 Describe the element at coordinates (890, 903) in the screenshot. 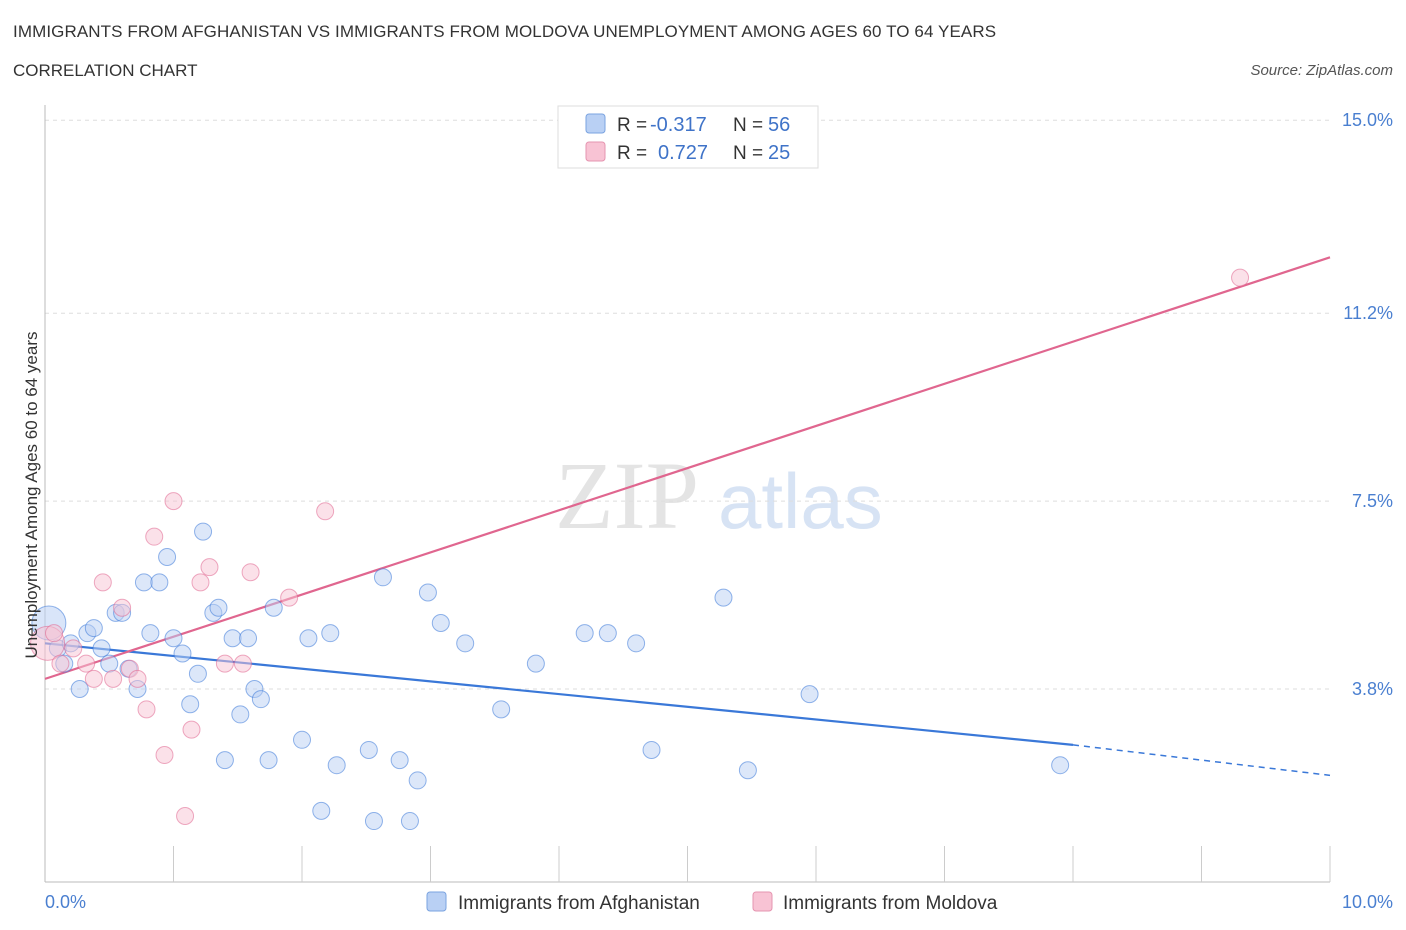

I see `bottom-legend-label-moldova: Immigrants from Moldova` at that location.